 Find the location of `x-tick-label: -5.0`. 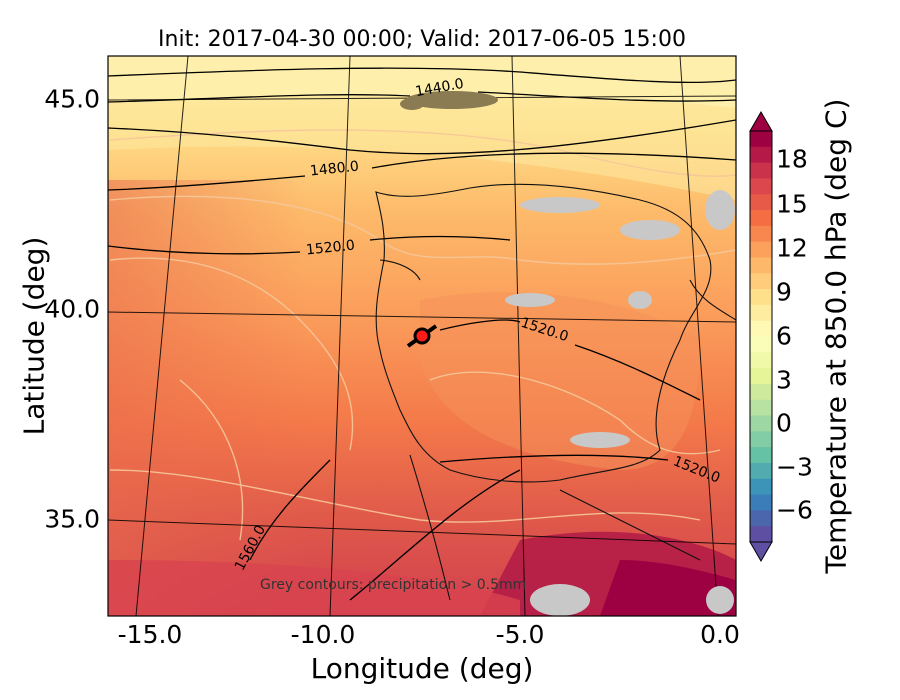

x-tick-label: -5.0 is located at coordinates (520, 634).